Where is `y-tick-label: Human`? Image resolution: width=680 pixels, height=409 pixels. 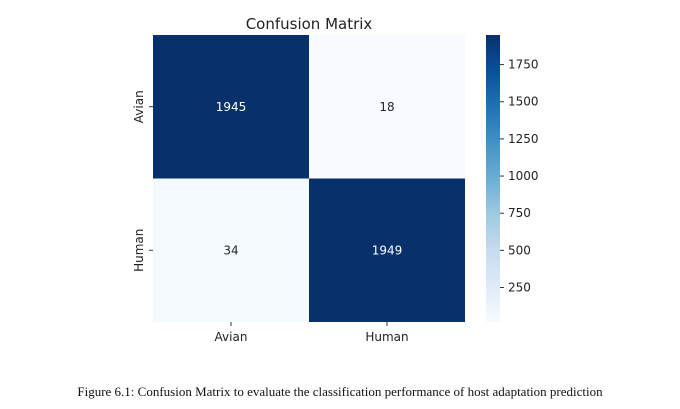
y-tick-label: Human is located at coordinates (139, 250).